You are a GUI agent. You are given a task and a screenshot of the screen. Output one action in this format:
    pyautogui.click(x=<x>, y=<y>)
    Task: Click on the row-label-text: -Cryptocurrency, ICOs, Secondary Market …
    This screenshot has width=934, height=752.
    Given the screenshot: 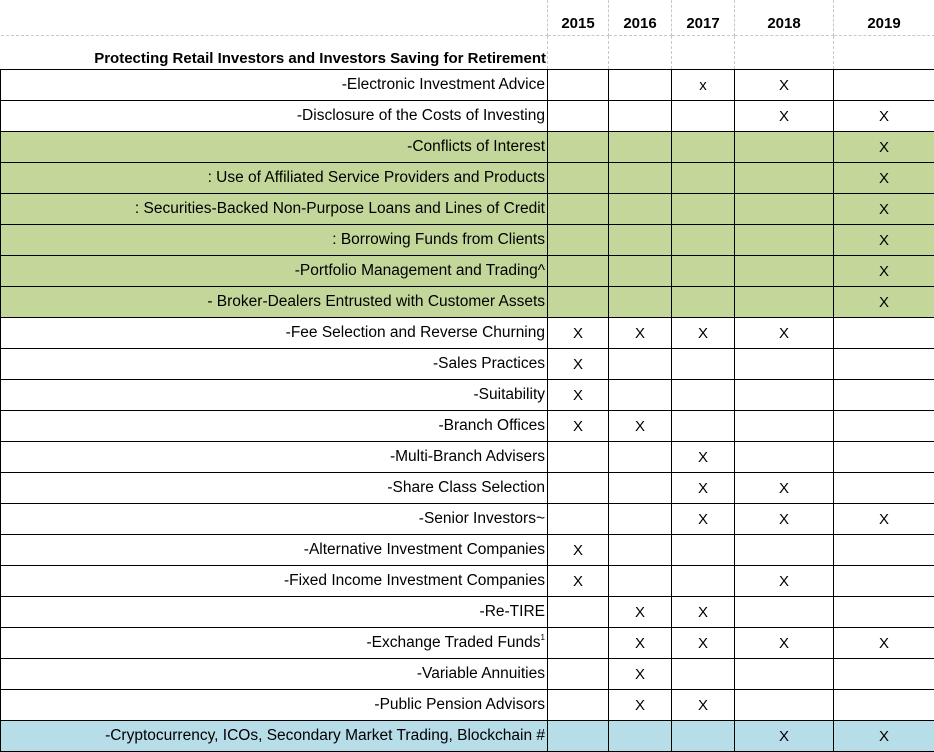 What is the action you would take?
    pyautogui.click(x=325, y=735)
    